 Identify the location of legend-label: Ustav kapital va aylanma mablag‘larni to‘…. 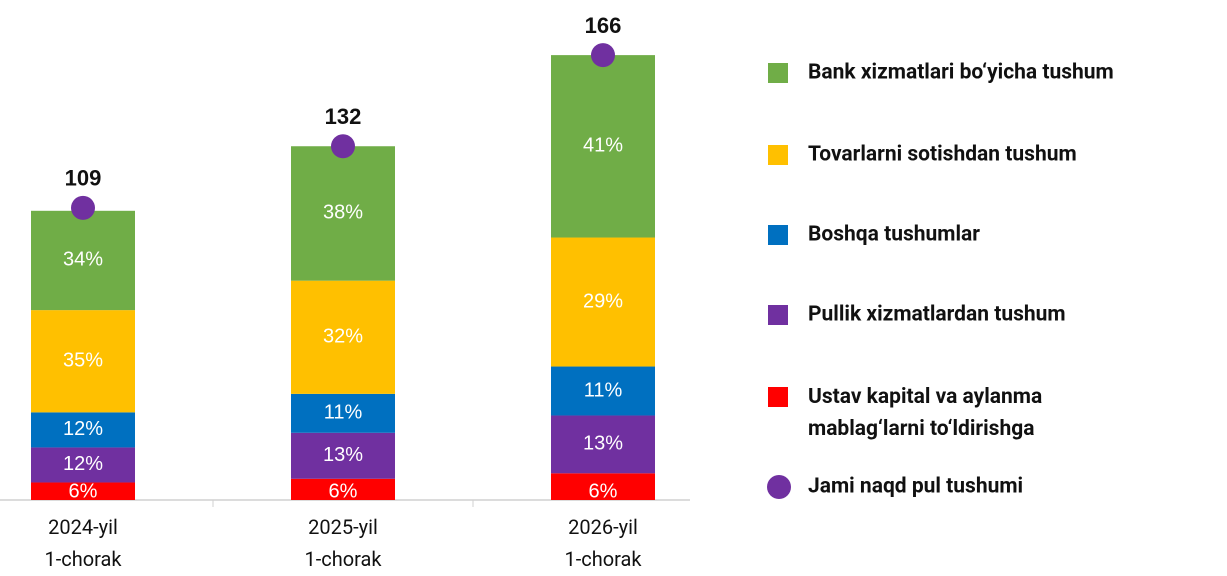
(925, 413).